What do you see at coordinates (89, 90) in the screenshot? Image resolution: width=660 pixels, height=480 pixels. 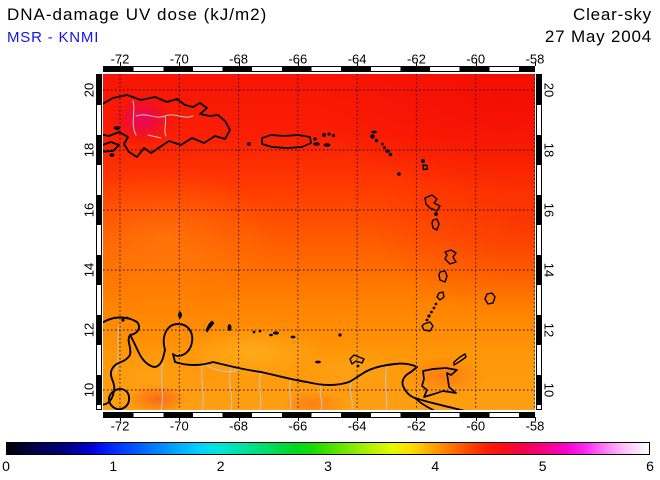 I see `lat-tick-label-left: 20` at bounding box center [89, 90].